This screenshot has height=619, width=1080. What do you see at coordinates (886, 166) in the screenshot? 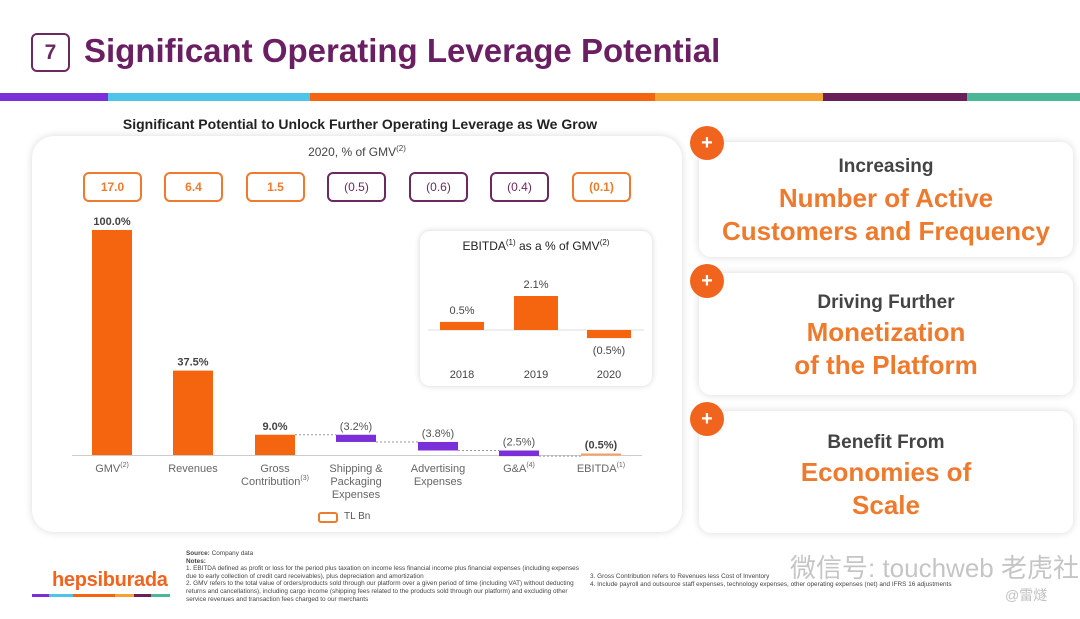
I see `side-card-sub: Increasing` at bounding box center [886, 166].